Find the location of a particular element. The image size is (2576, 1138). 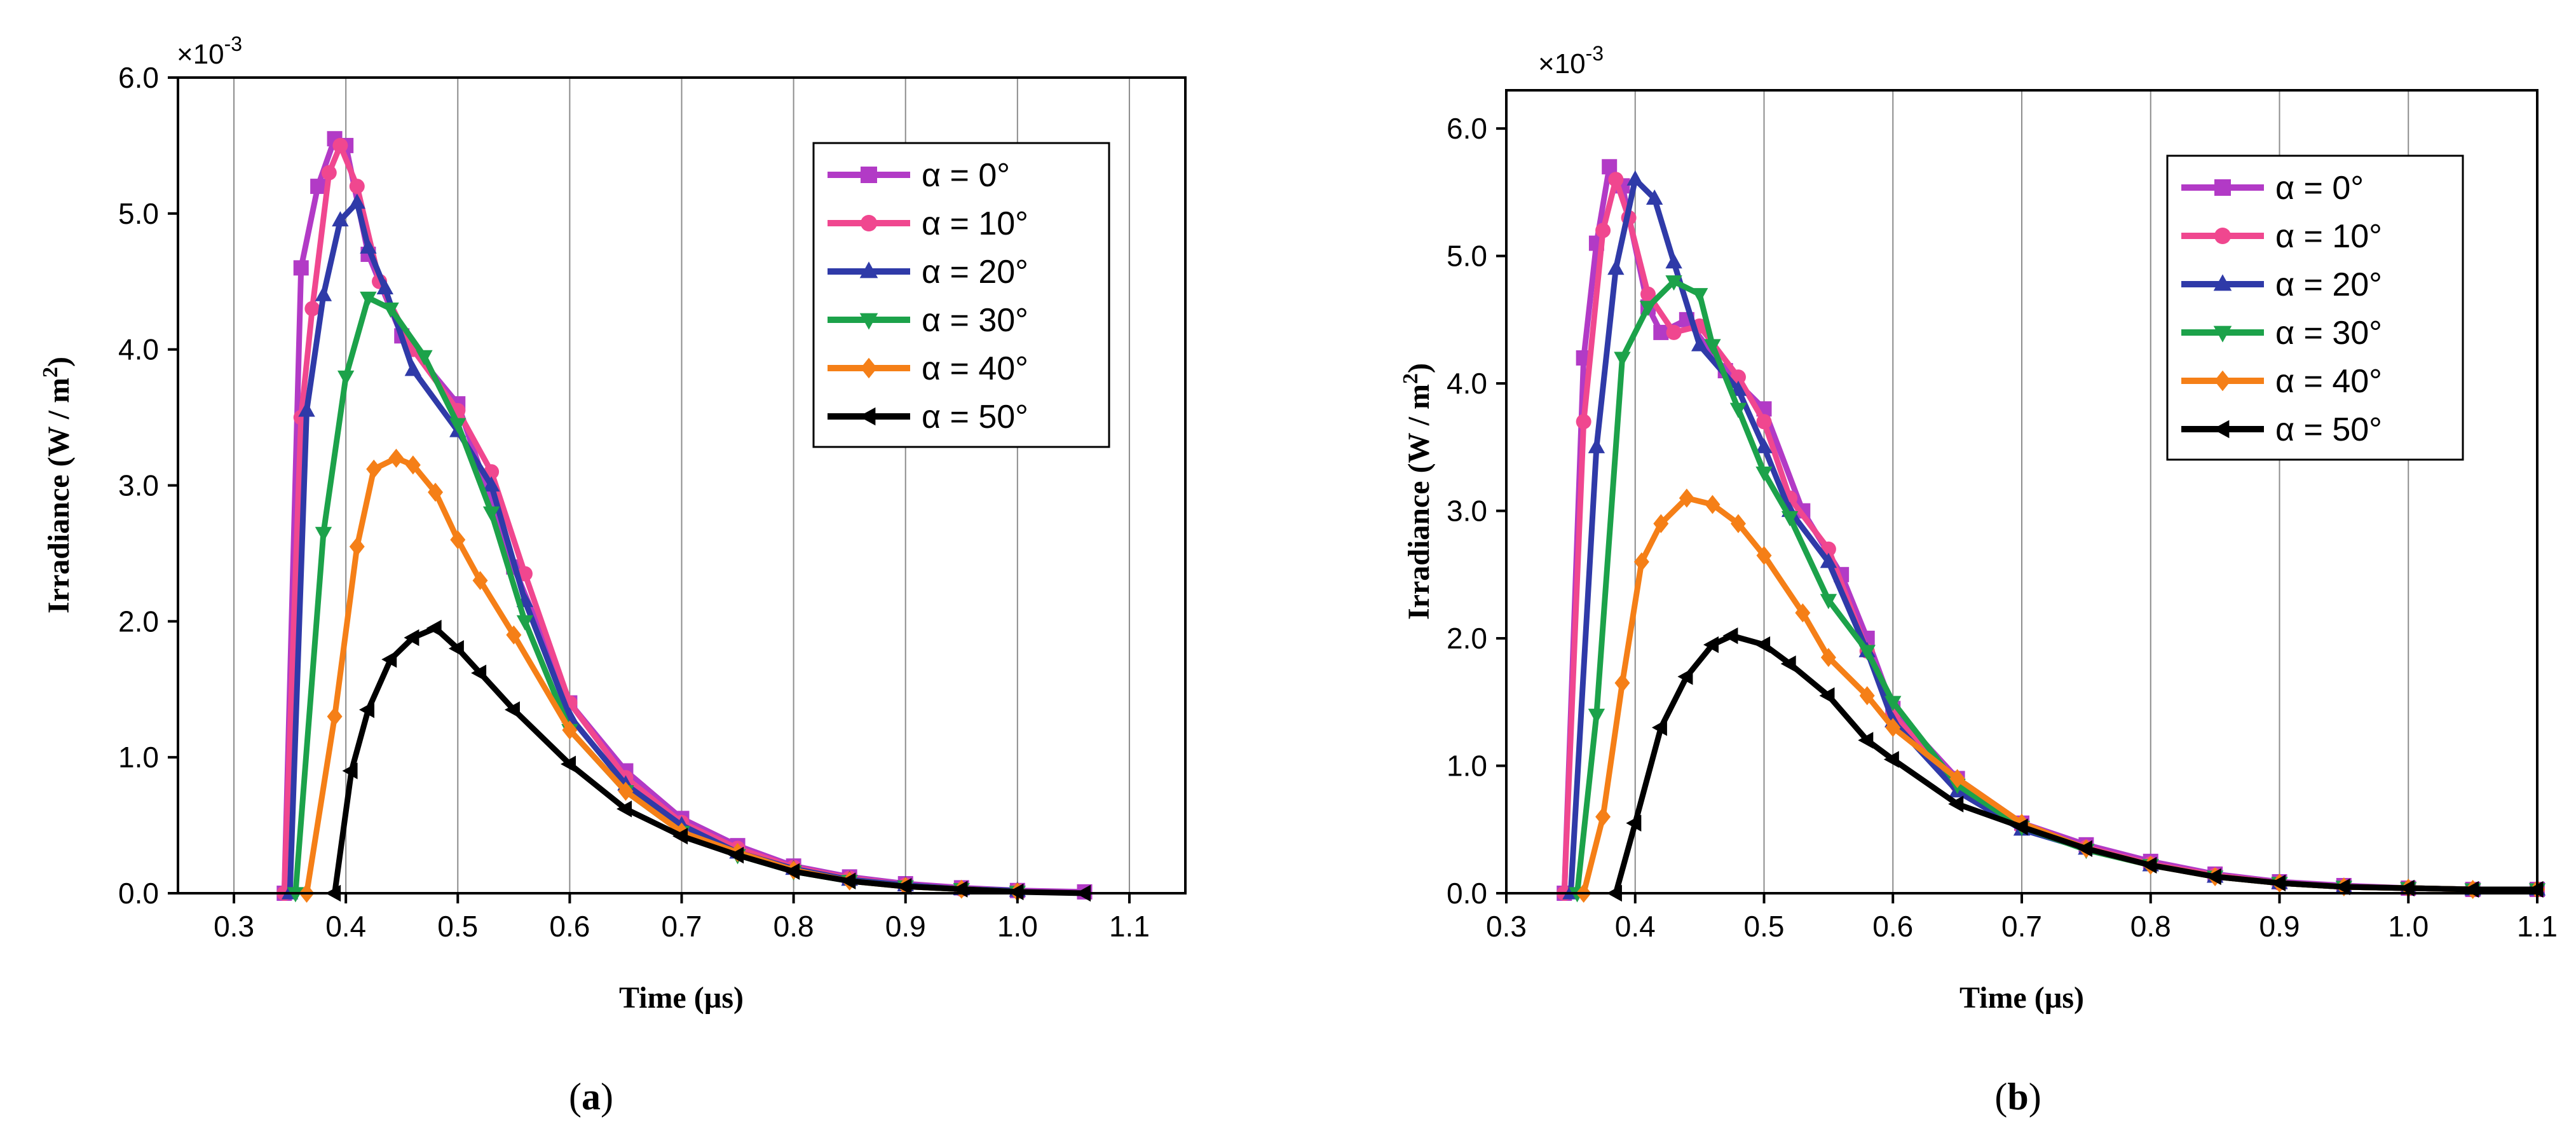

y-tick-label: 3.0 is located at coordinates (1467, 512).